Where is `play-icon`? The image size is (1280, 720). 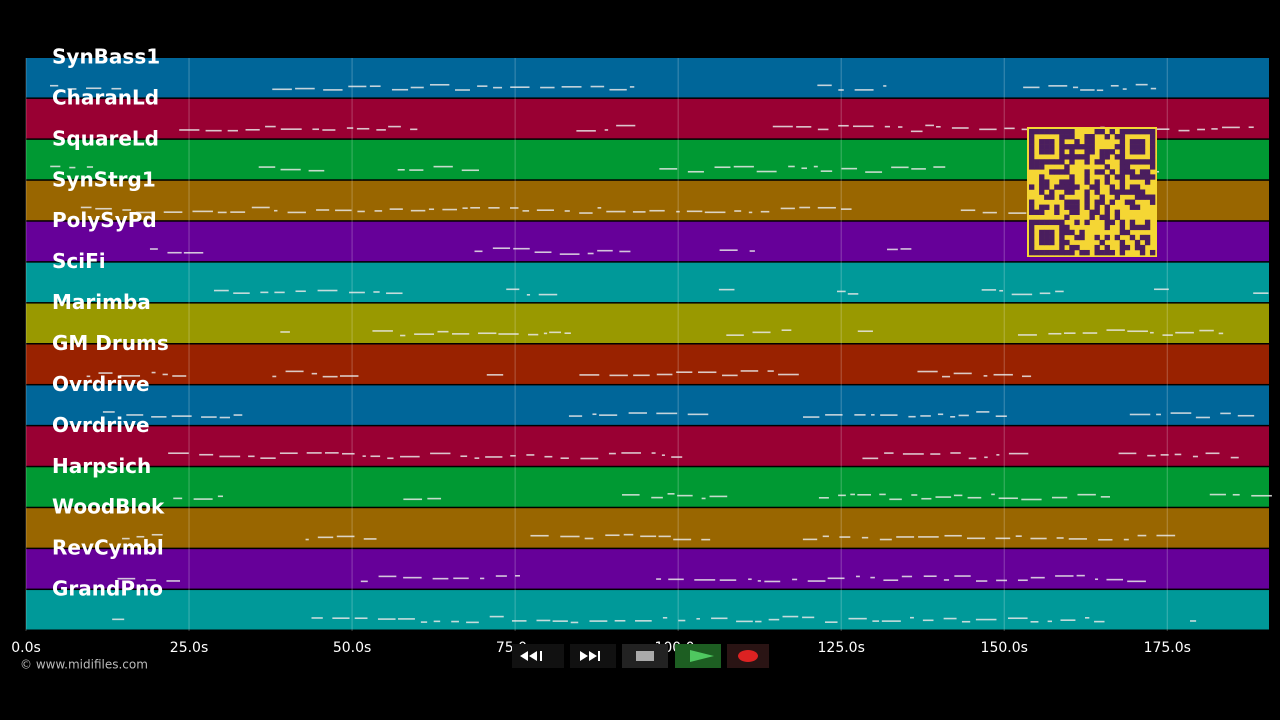 play-icon is located at coordinates (702, 656).